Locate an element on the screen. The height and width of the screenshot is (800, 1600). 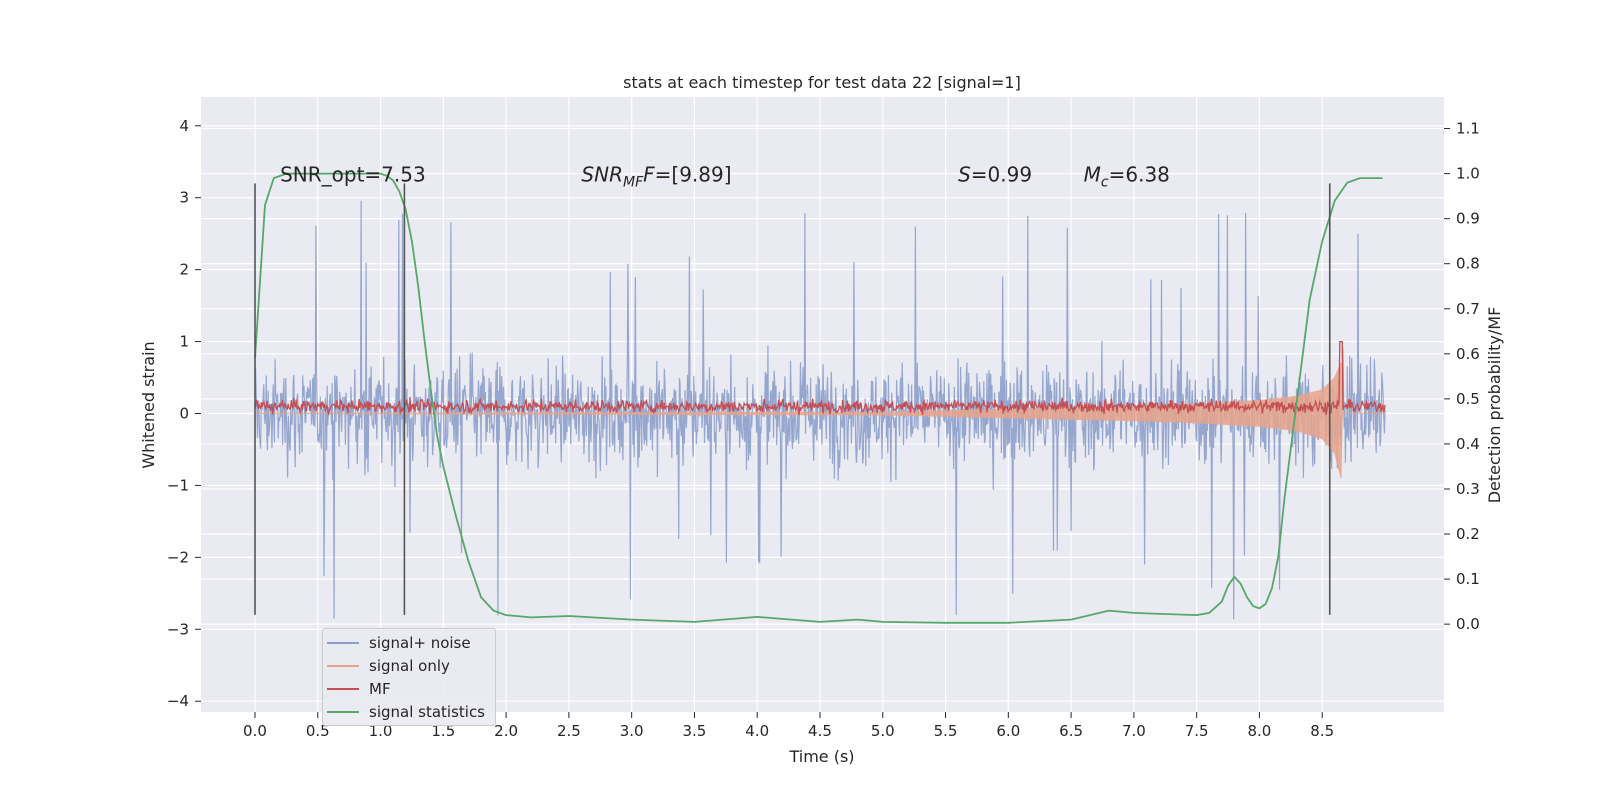
x-tick-label: 1.5 is located at coordinates (443, 731).